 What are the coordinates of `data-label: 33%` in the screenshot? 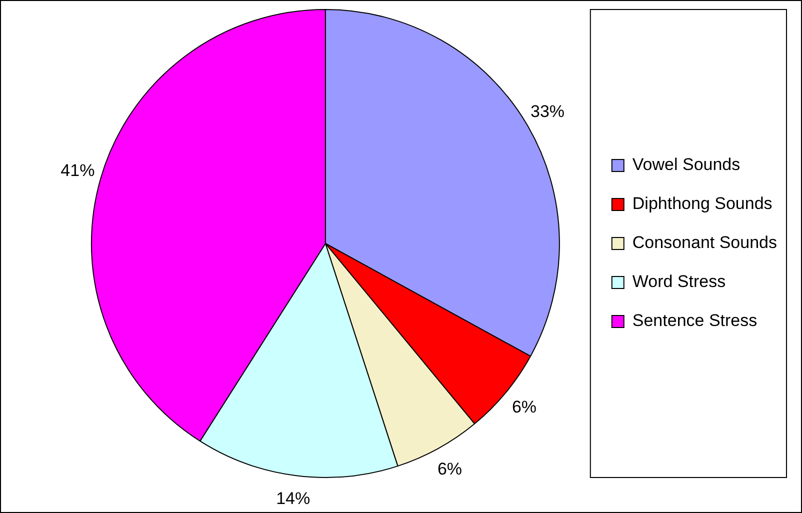 It's located at (547, 111).